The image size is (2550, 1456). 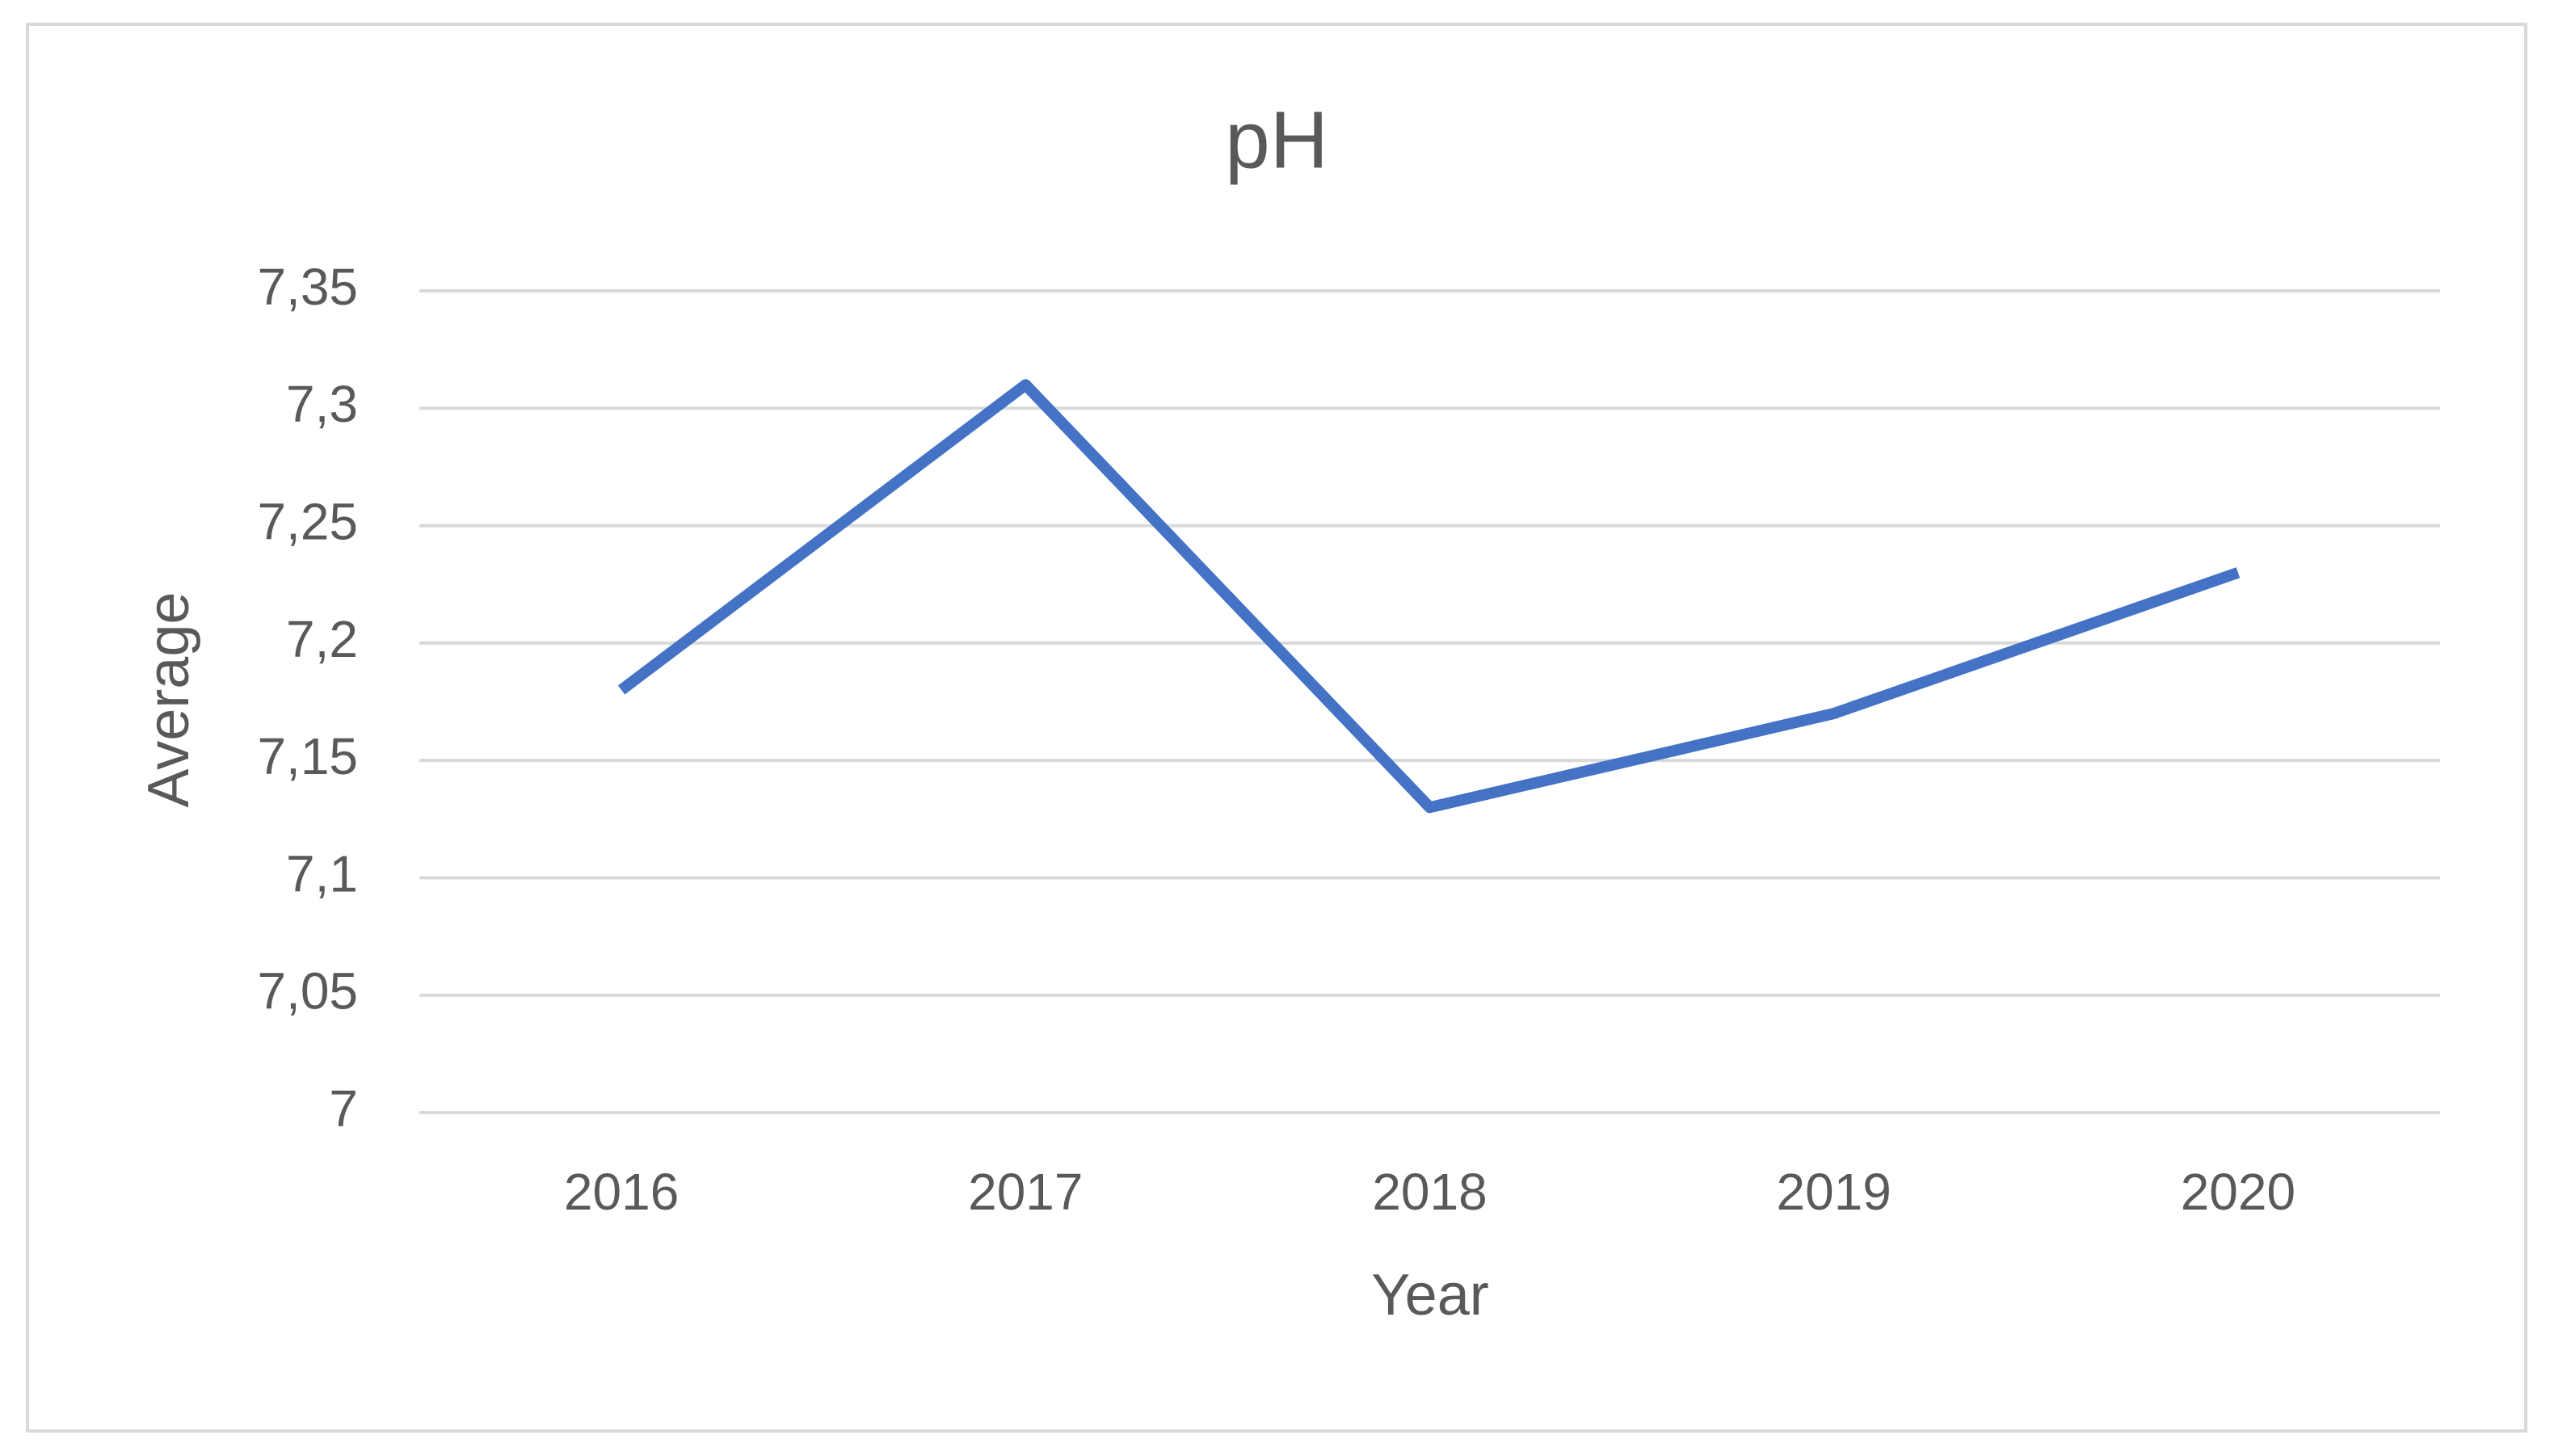 What do you see at coordinates (1276, 140) in the screenshot?
I see `chart-title: pH` at bounding box center [1276, 140].